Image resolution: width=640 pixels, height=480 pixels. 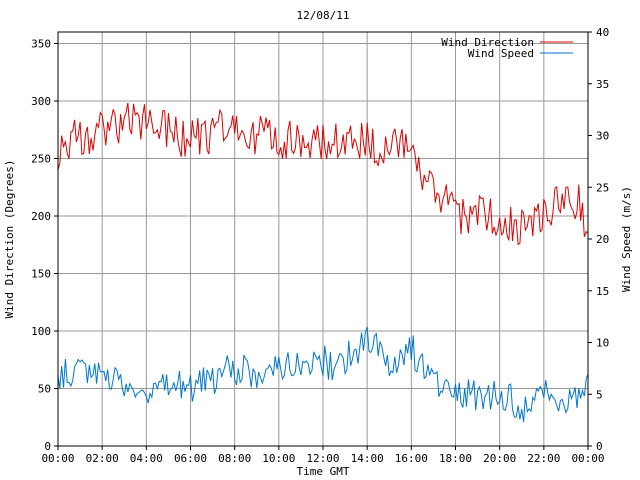 What do you see at coordinates (487, 42) in the screenshot?
I see `legend-label-wind-direction: Wind Direction` at bounding box center [487, 42].